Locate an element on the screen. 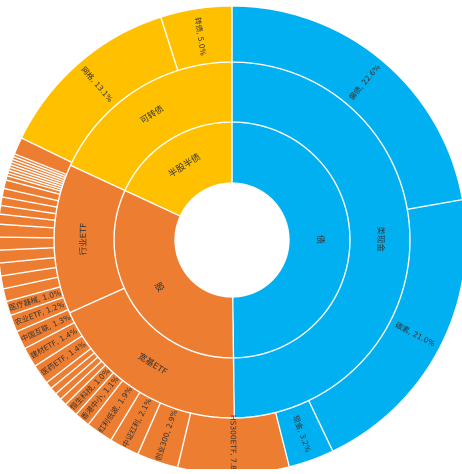  sunburst-center-hole is located at coordinates (232, 240).